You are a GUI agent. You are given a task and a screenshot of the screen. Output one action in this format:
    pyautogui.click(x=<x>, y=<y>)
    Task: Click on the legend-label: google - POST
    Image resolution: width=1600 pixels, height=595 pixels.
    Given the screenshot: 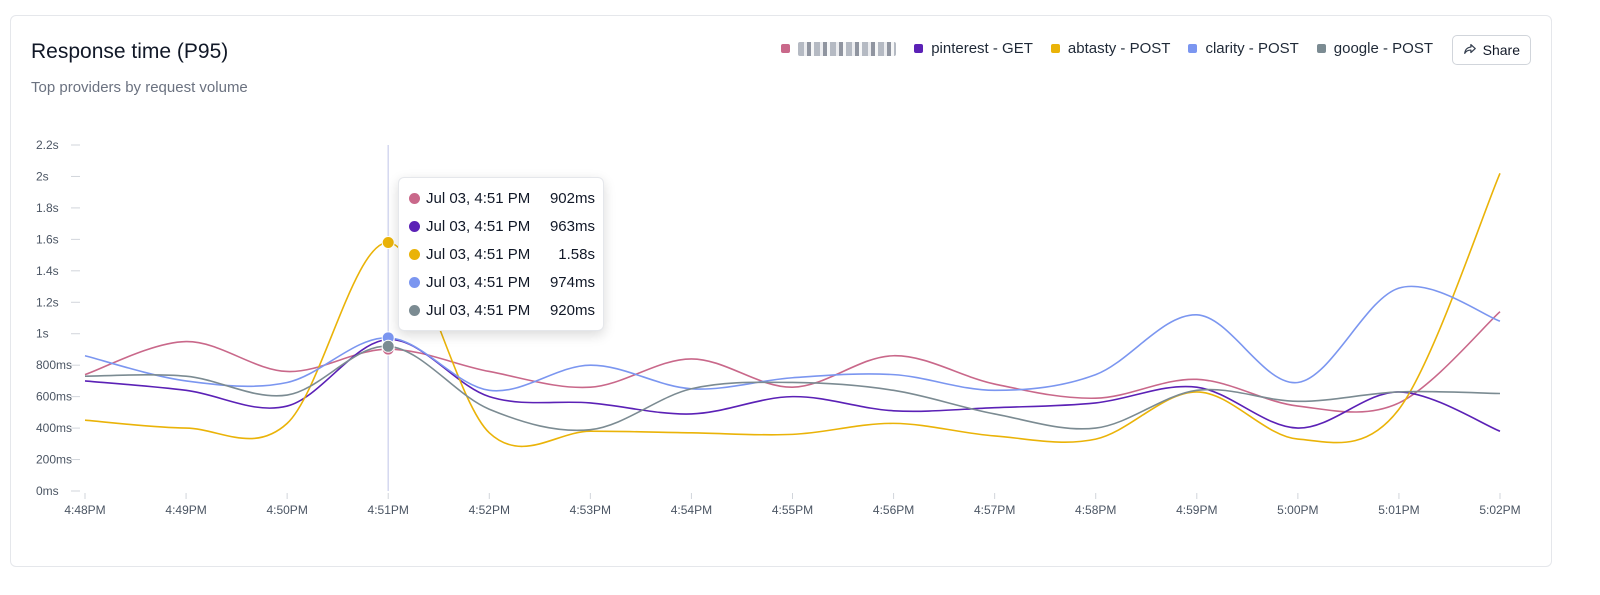 What is the action you would take?
    pyautogui.click(x=1383, y=48)
    